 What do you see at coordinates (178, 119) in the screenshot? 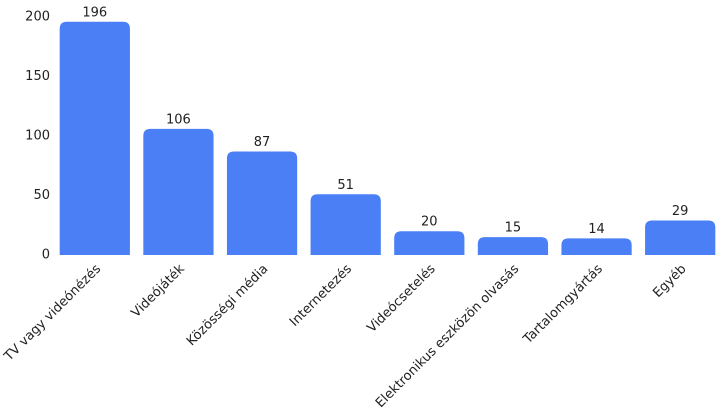
I see `value-label: 106` at bounding box center [178, 119].